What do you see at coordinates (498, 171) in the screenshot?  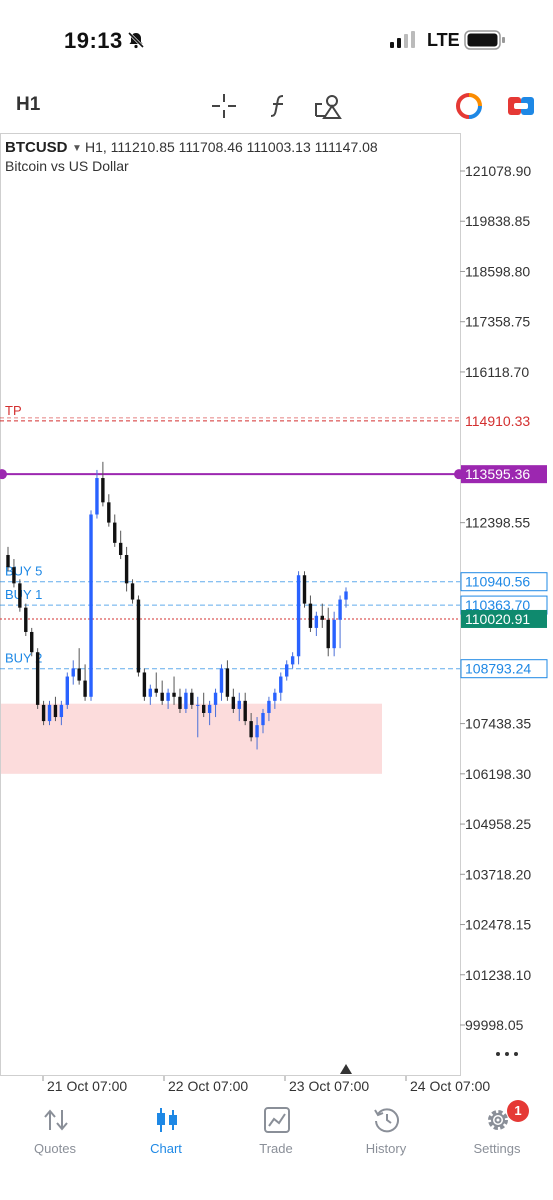 I see `price-axis-label: 121078.90` at bounding box center [498, 171].